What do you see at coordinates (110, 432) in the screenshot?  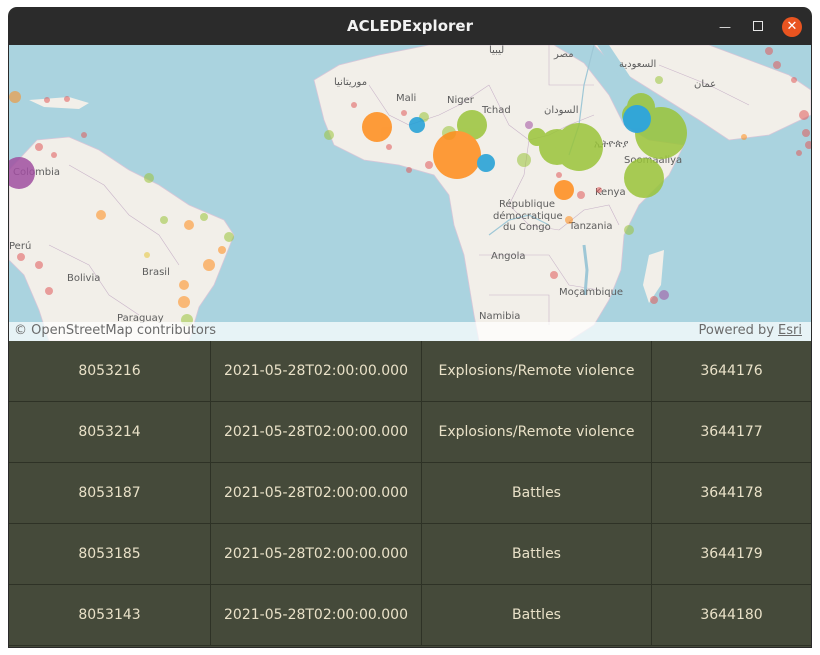 I see `table-cell: 8053214` at bounding box center [110, 432].